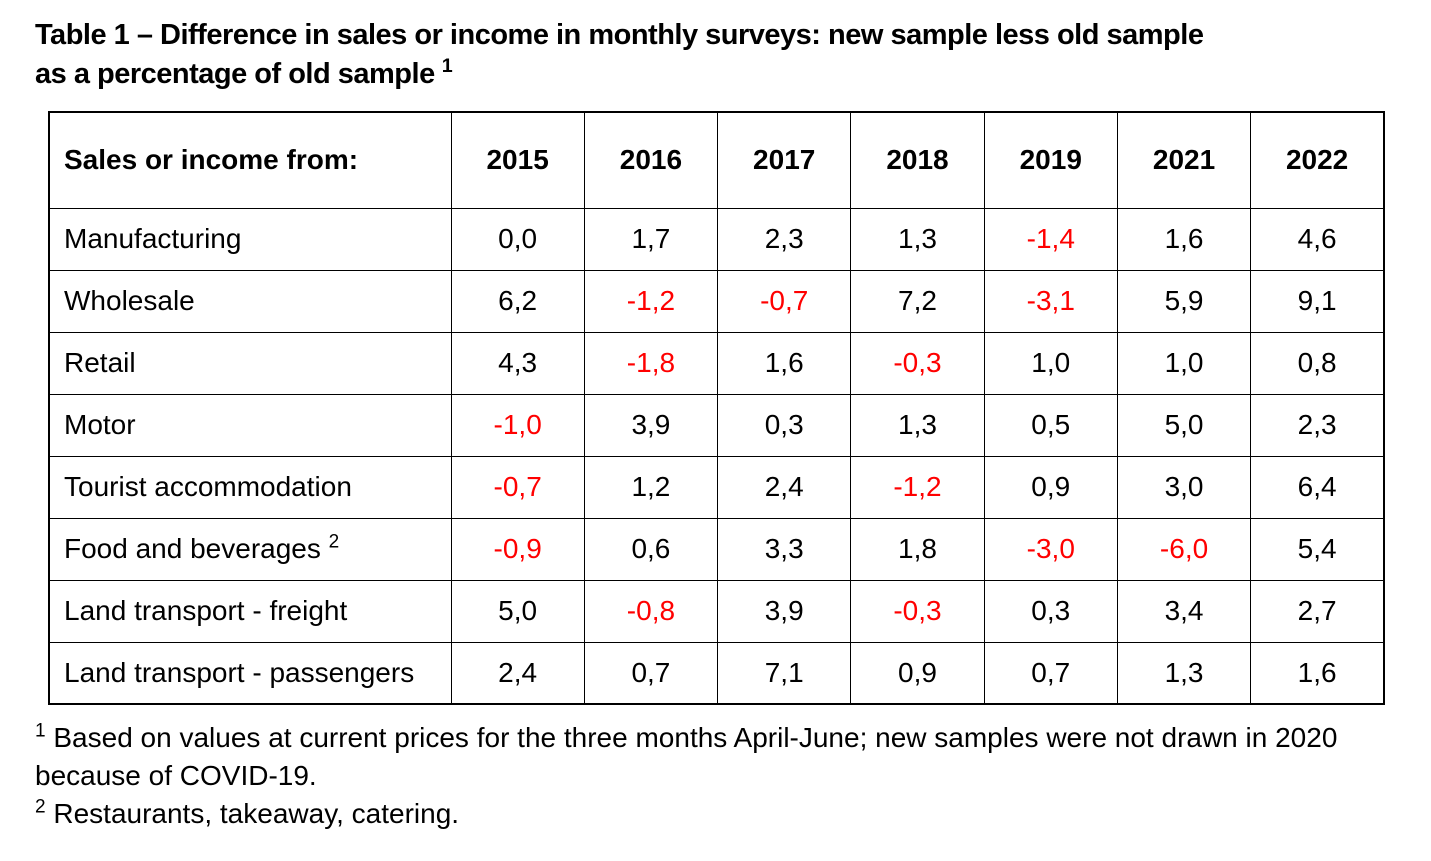 Image resolution: width=1431 pixels, height=861 pixels. What do you see at coordinates (917, 301) in the screenshot?
I see `value-cell: 7,2` at bounding box center [917, 301].